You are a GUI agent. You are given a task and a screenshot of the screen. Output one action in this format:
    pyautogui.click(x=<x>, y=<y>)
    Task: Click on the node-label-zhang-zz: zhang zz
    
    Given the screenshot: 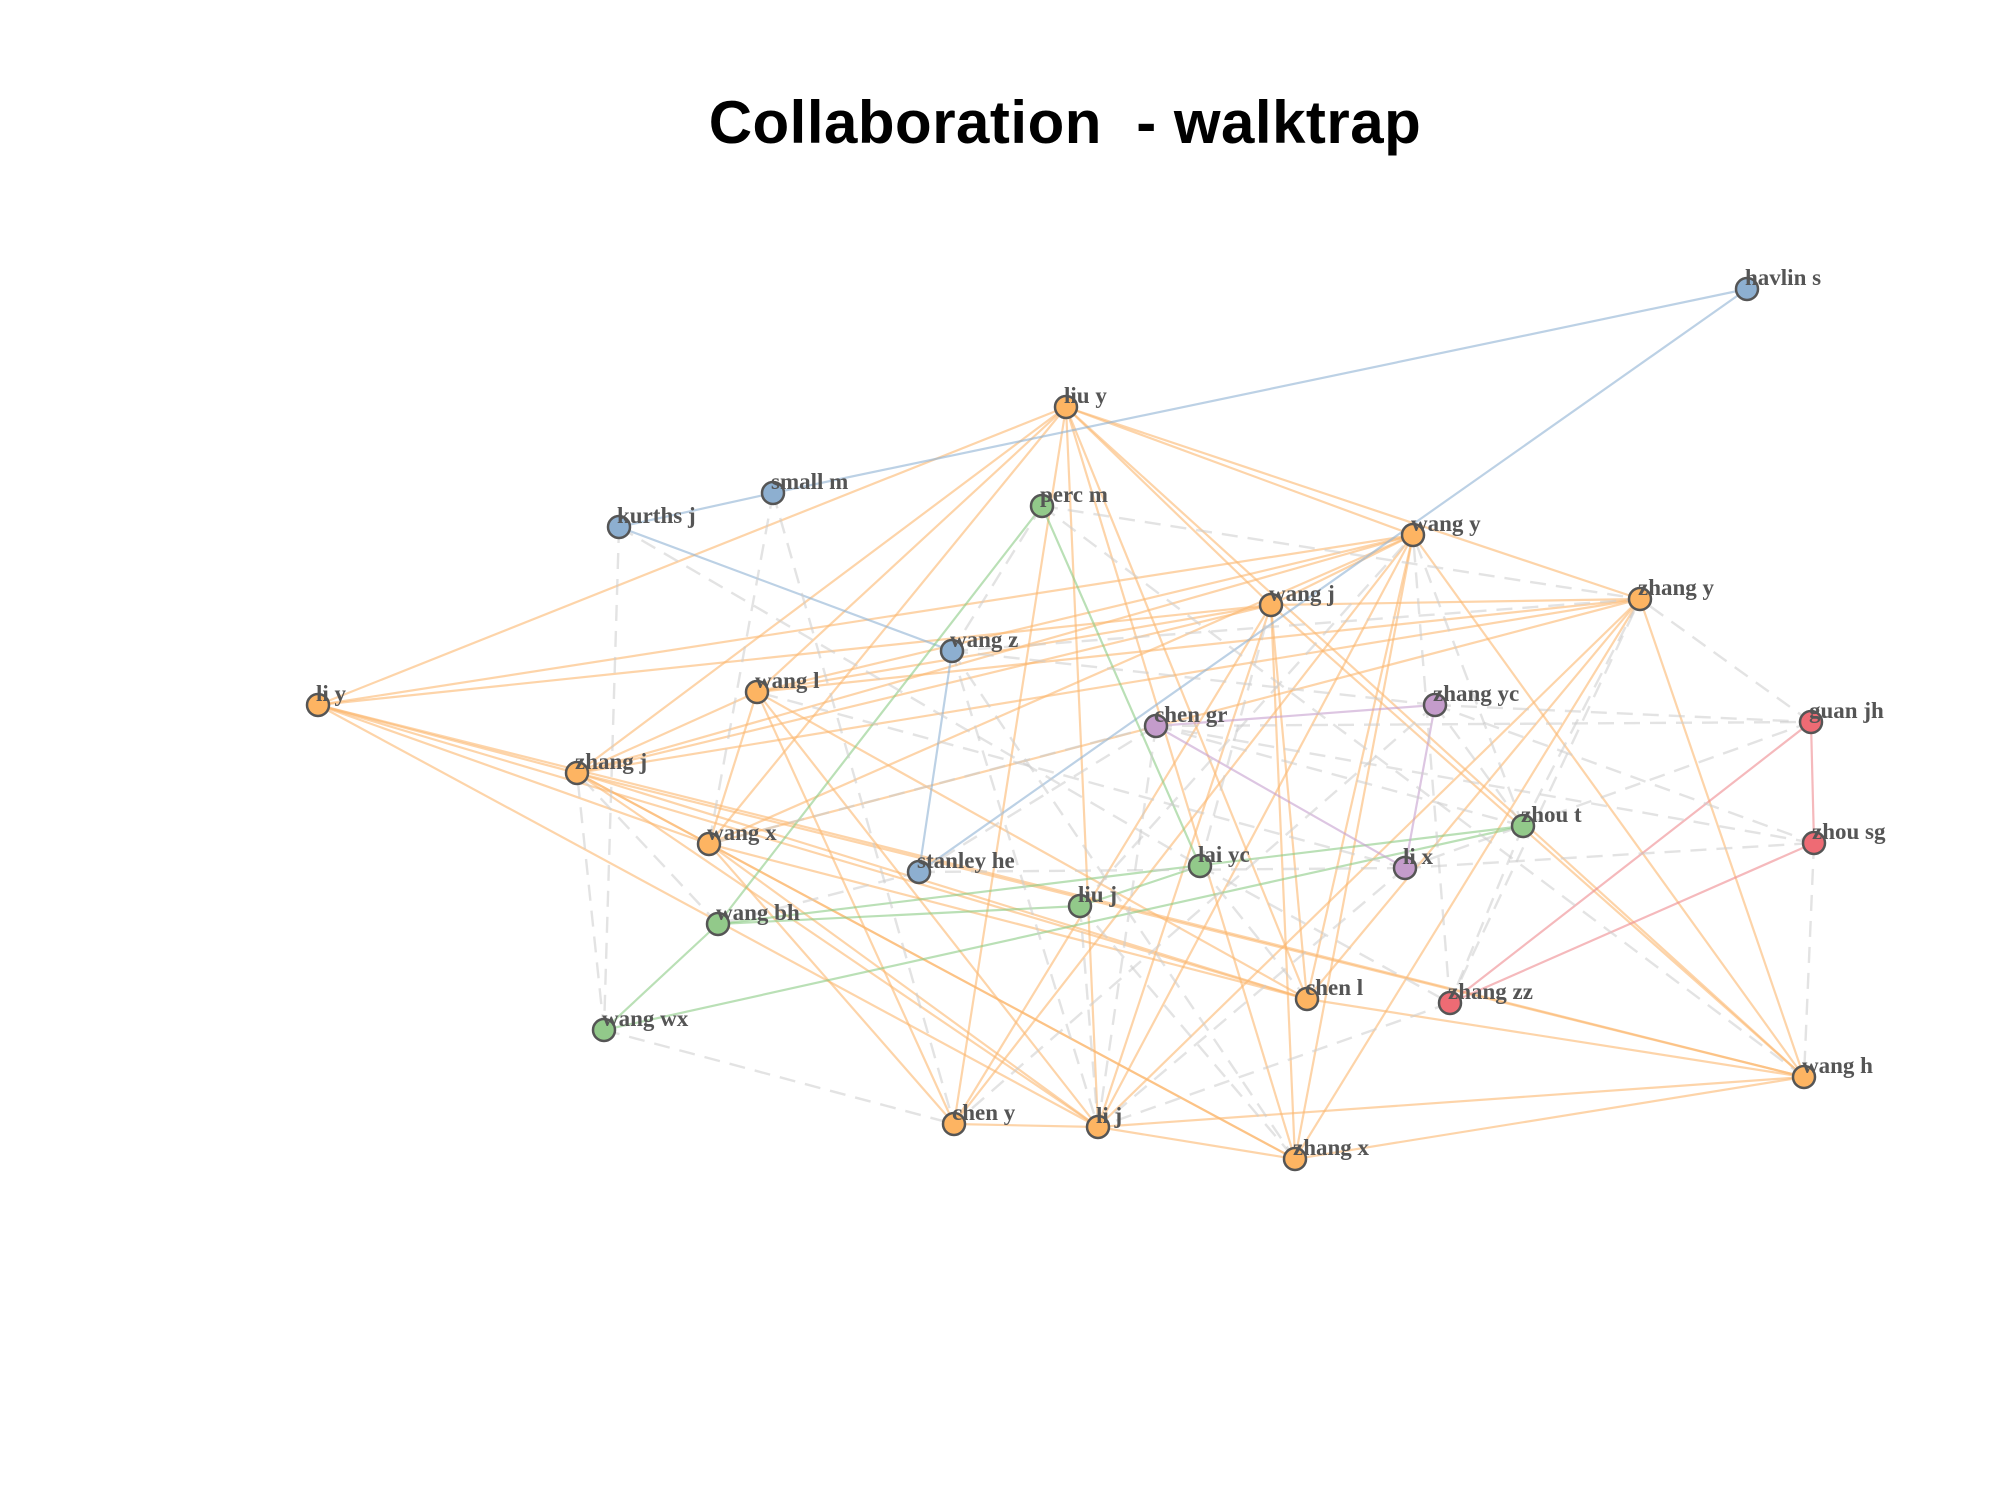 What is the action you would take?
    pyautogui.click(x=1490, y=991)
    